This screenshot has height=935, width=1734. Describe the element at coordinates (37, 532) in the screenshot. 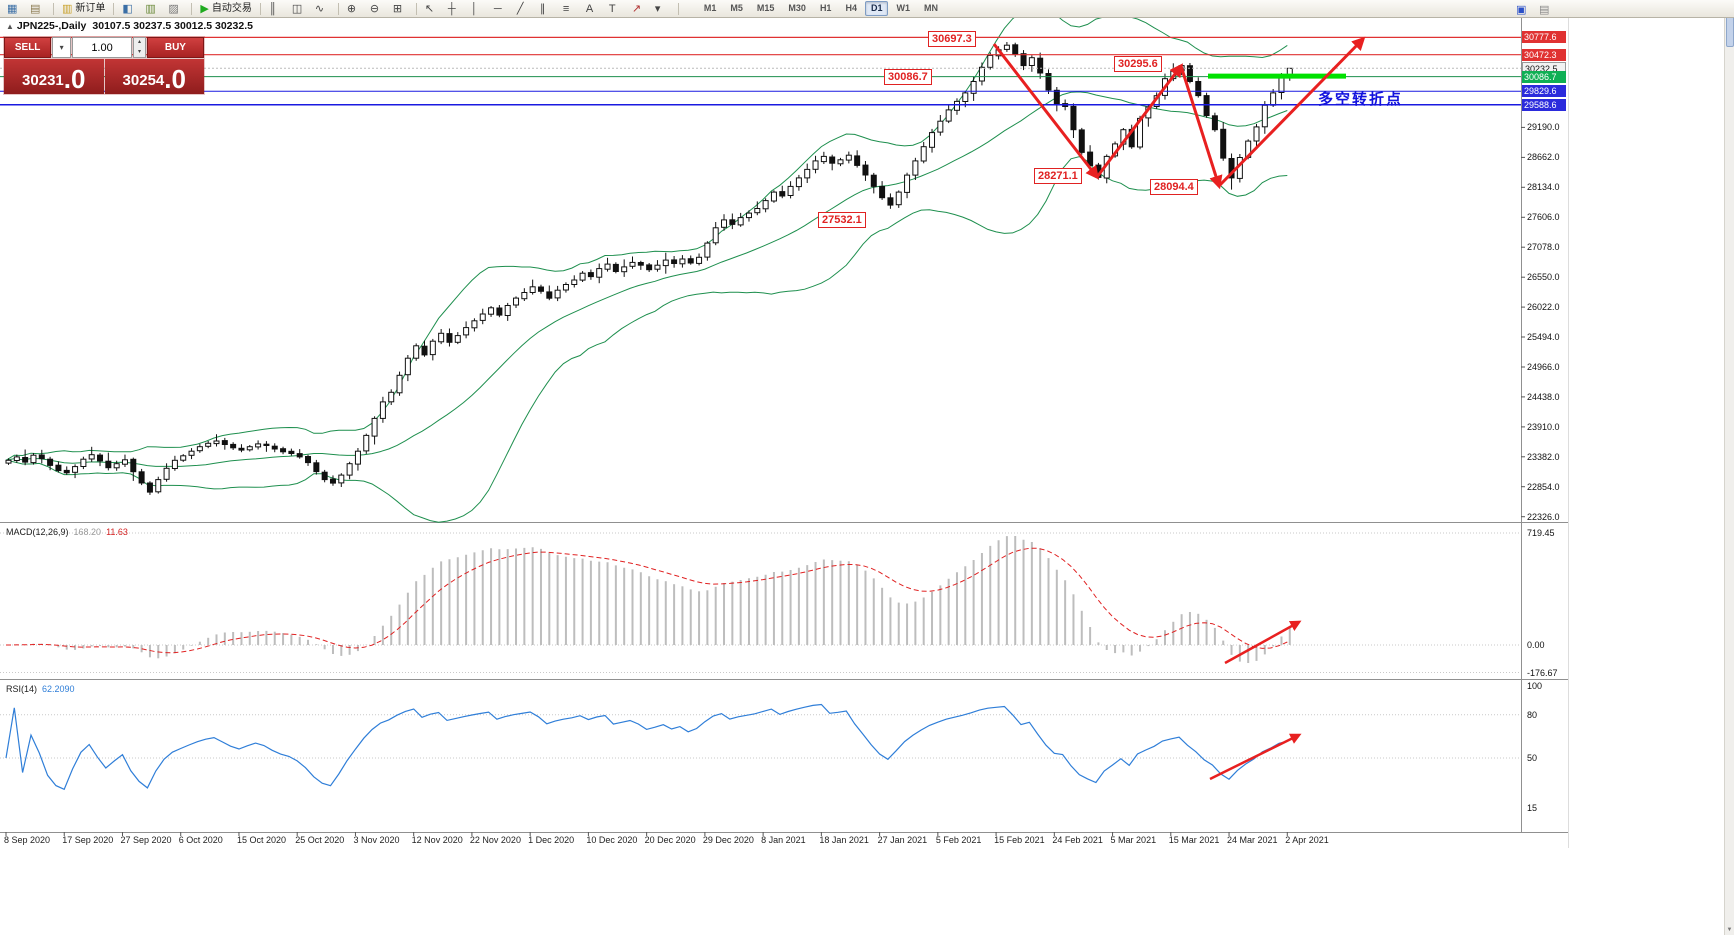

I see `macd-name: MACD(12,26,9)` at that location.